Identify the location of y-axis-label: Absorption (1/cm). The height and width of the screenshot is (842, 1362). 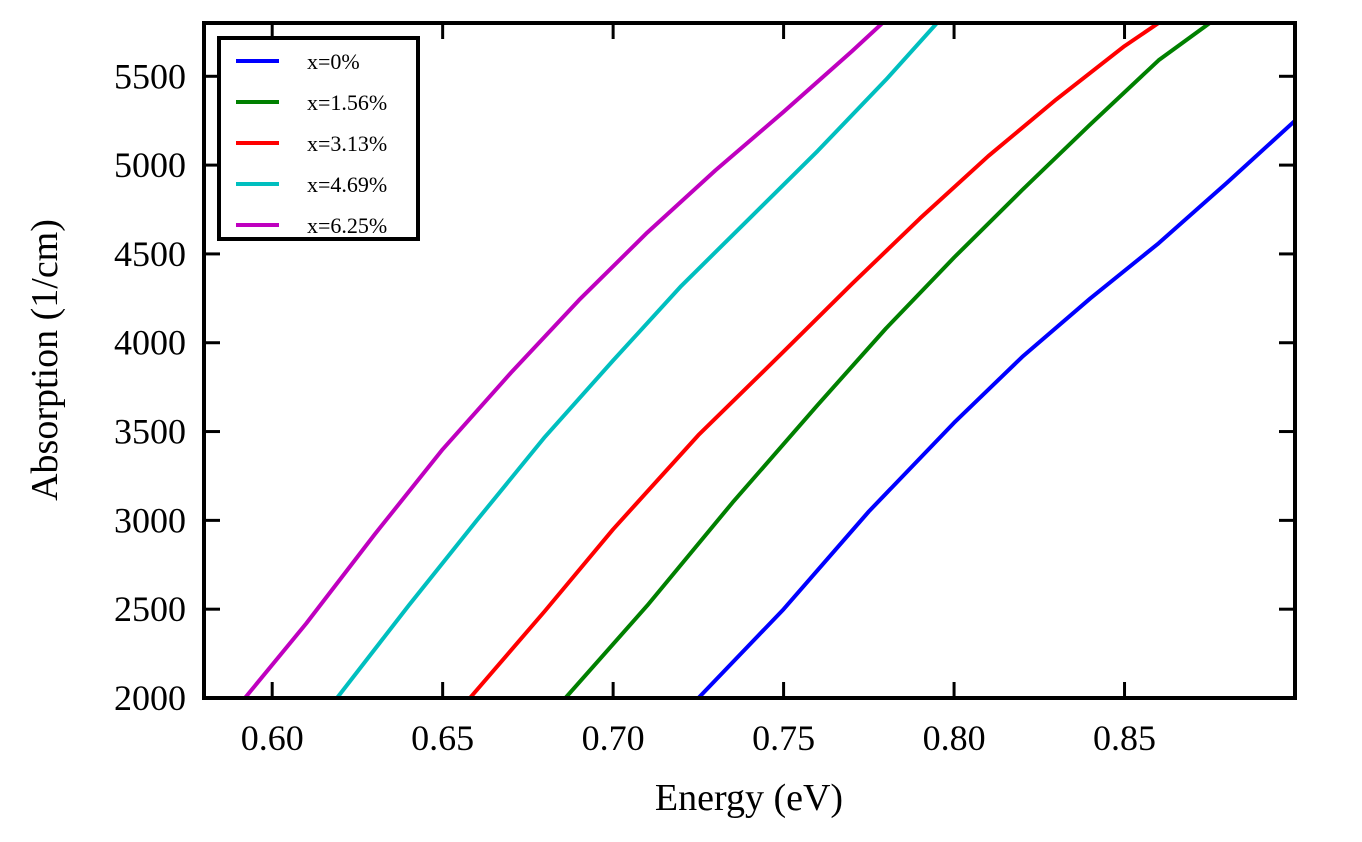
(45, 360).